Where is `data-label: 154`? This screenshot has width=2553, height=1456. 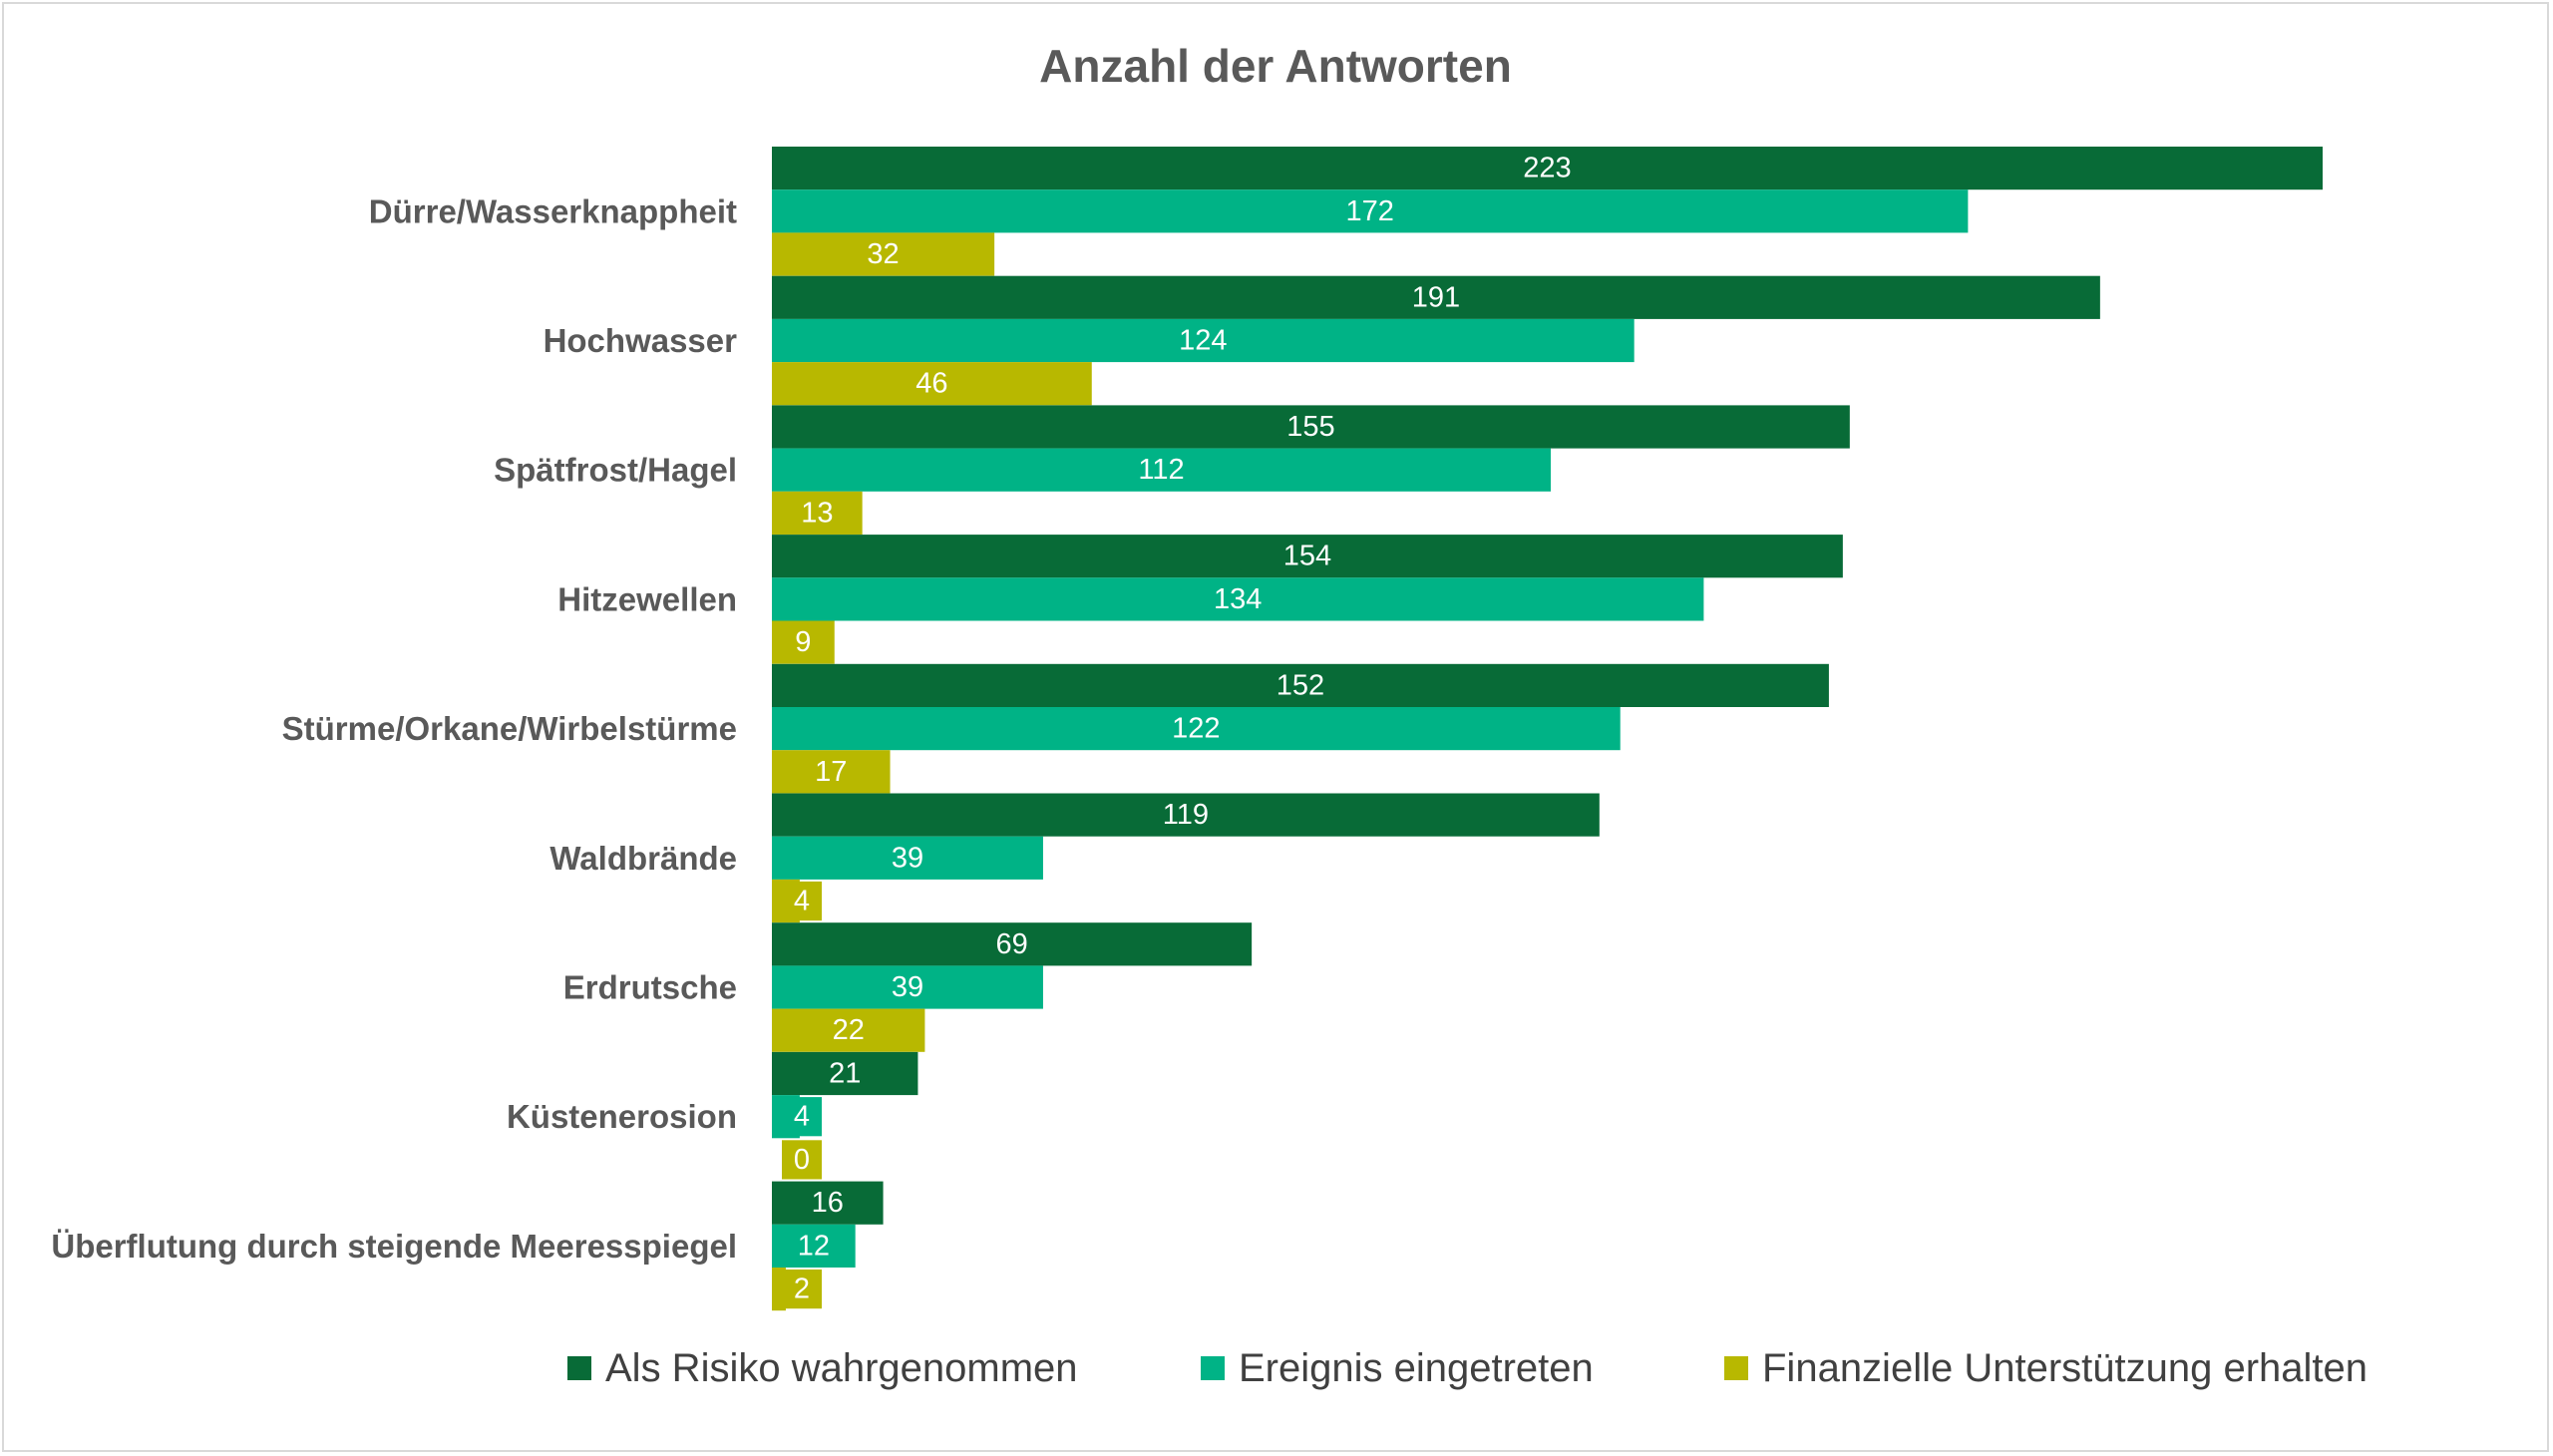
data-label: 154 is located at coordinates (1307, 556).